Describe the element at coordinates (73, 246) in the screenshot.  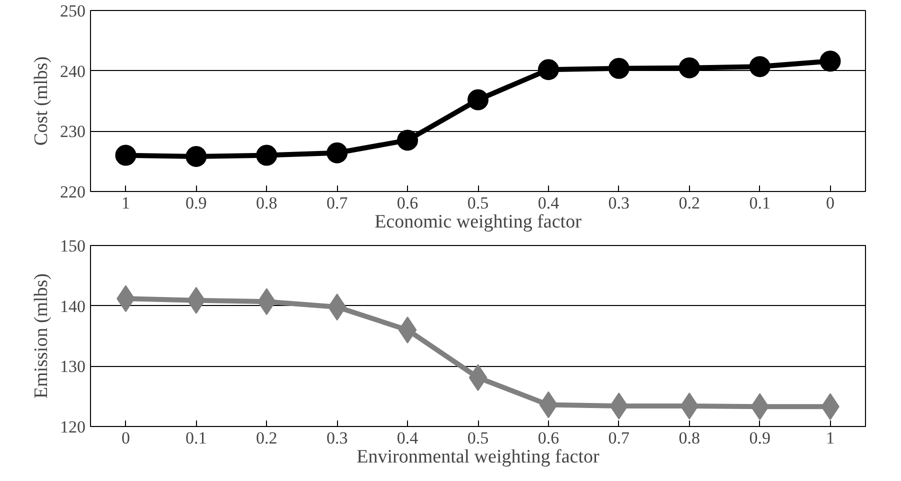
I see `y-tick-label: 150` at that location.